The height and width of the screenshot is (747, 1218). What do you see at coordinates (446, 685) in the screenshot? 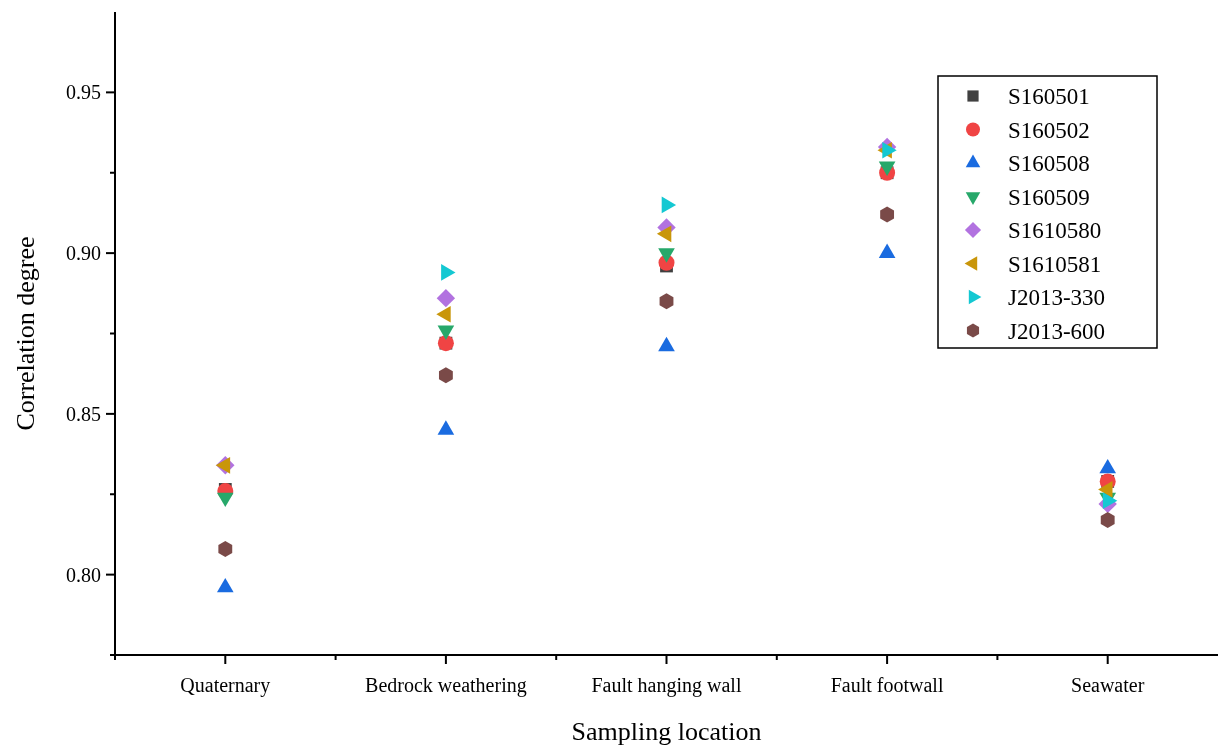
I see `x-tick-label: Bedrock weathering` at bounding box center [446, 685].